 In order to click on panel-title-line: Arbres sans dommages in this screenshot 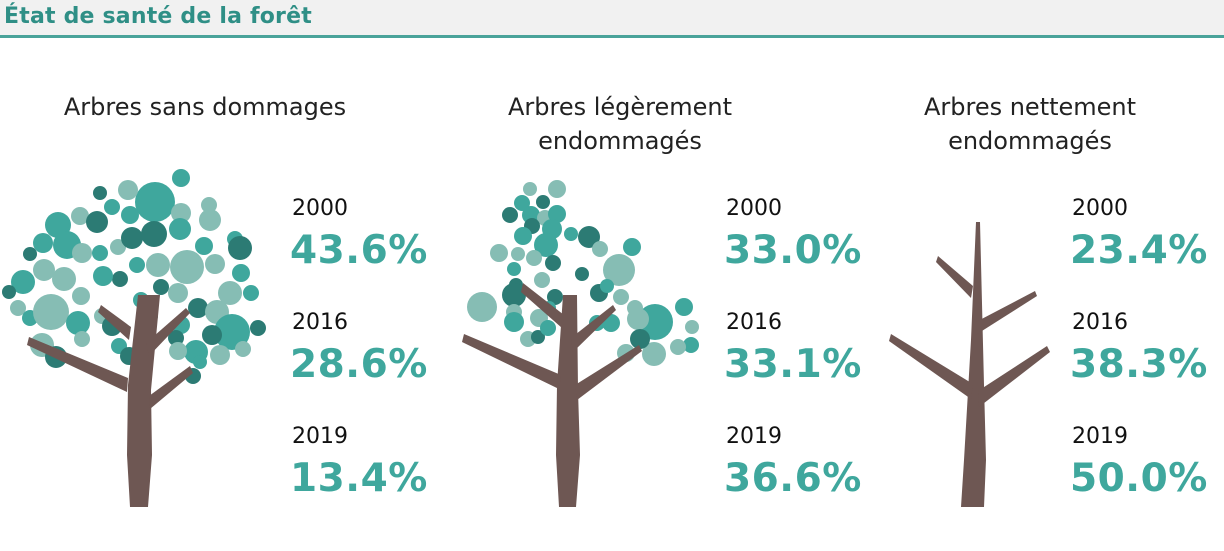, I will do `click(205, 107)`.